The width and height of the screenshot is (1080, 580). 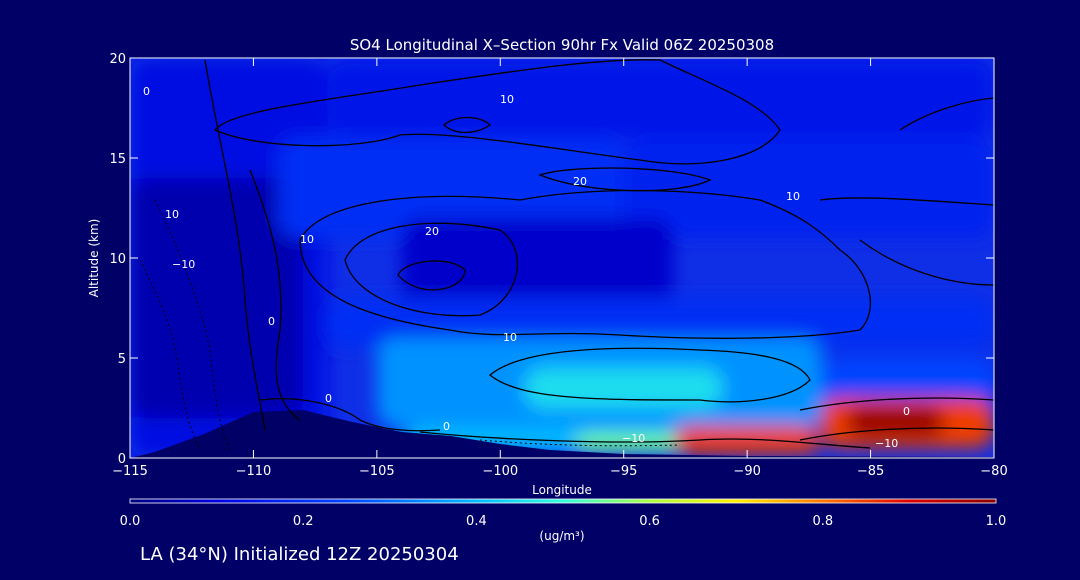 I want to click on y-tick-label: 20, so click(x=117, y=59).